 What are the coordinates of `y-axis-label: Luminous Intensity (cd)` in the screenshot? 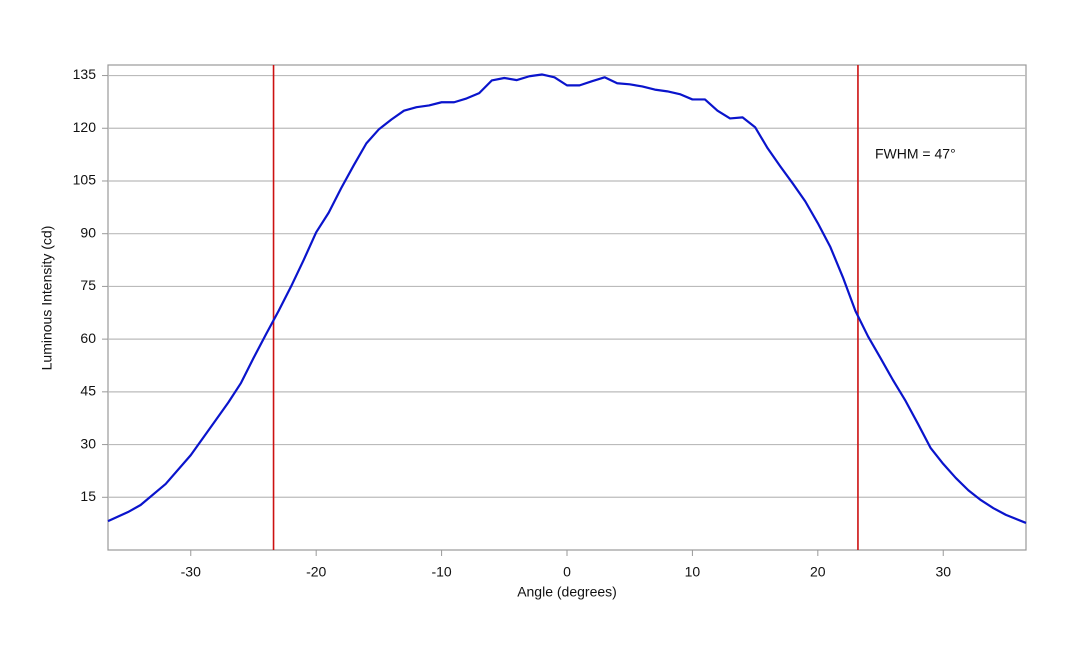 It's located at (47, 298).